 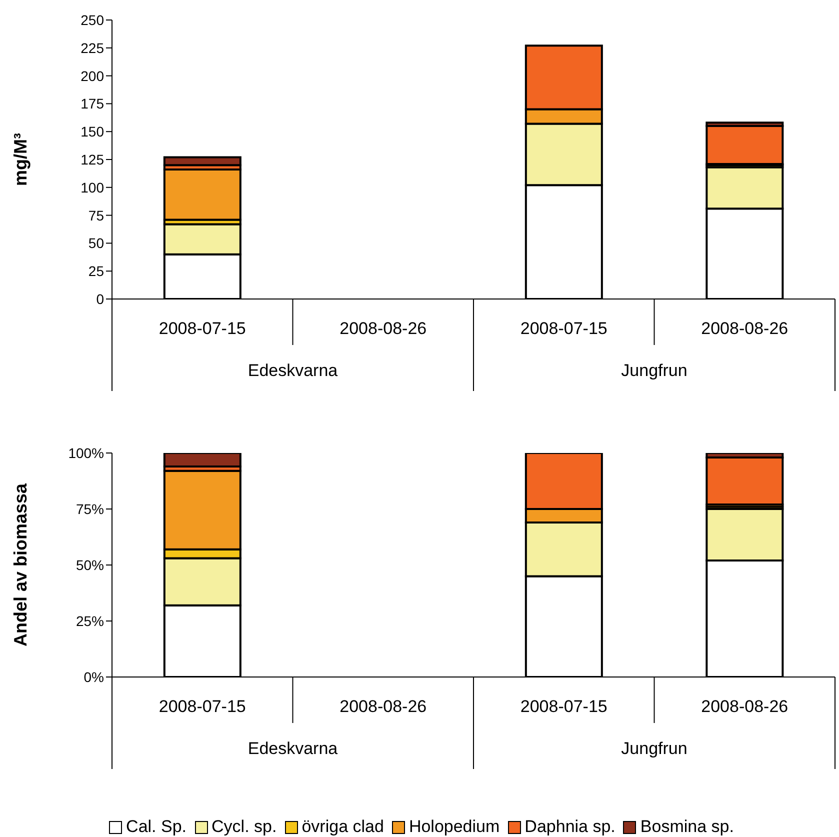 What do you see at coordinates (156, 827) in the screenshot?
I see `legend-label: Cal. Sp.` at bounding box center [156, 827].